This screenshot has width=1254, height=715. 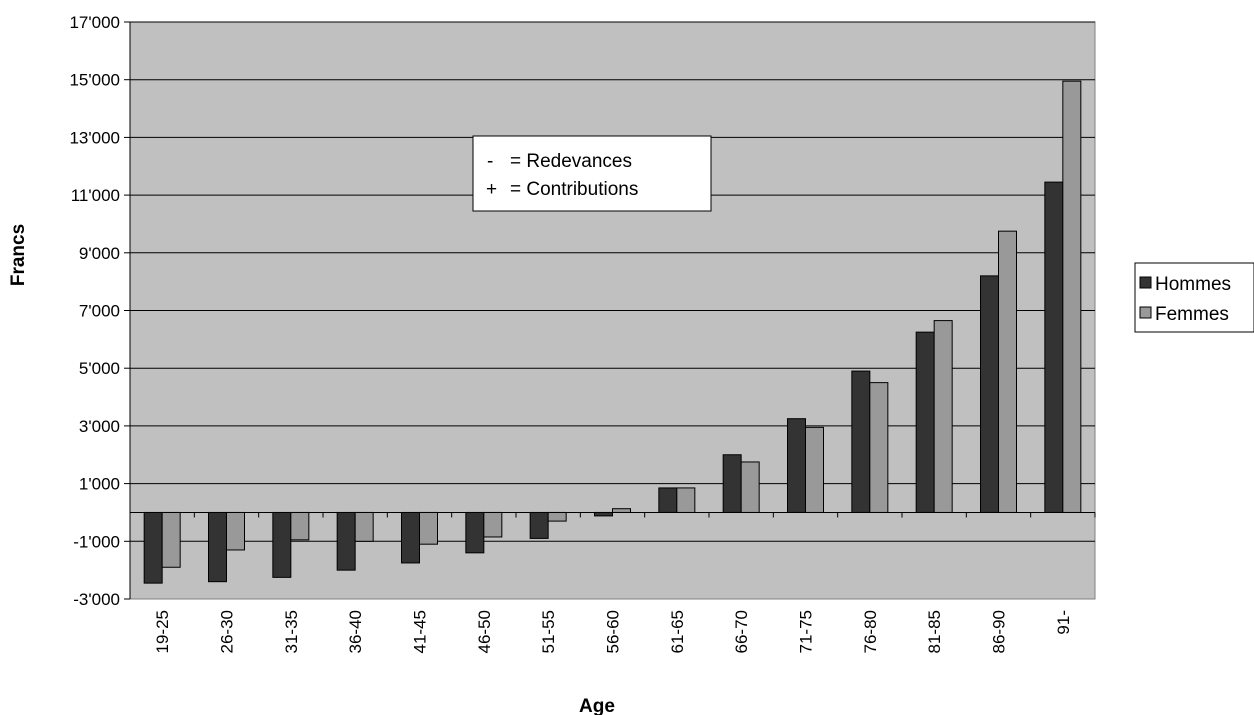 What do you see at coordinates (1145, 312) in the screenshot?
I see `legend-swatch-femmes` at bounding box center [1145, 312].